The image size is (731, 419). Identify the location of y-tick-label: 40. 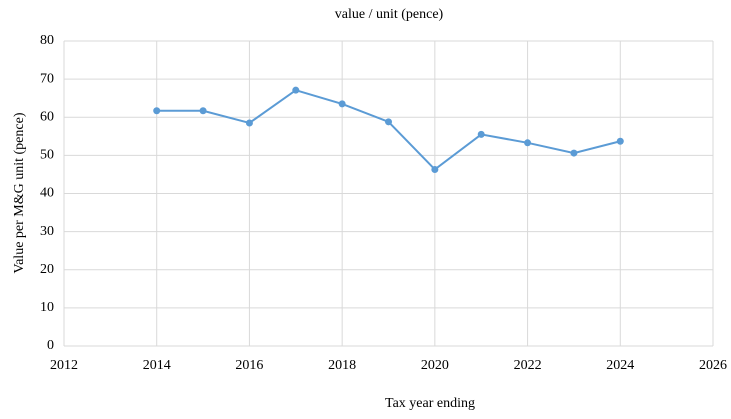
(47, 193).